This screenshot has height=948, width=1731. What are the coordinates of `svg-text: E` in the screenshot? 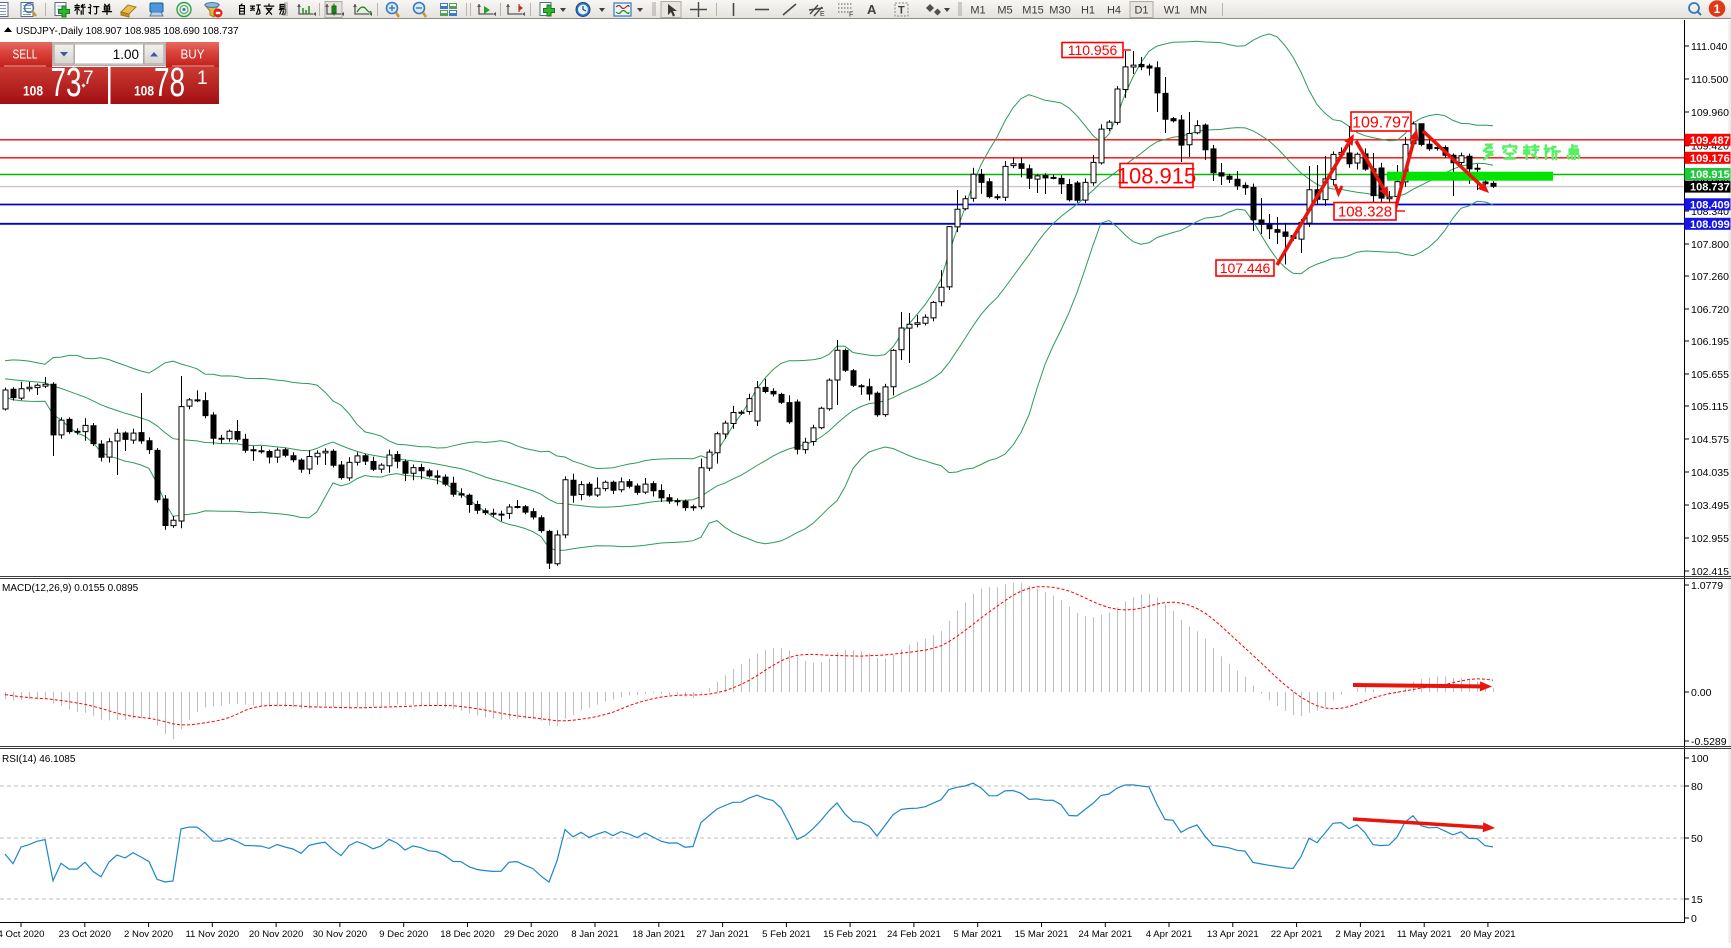 It's located at (822, 14).